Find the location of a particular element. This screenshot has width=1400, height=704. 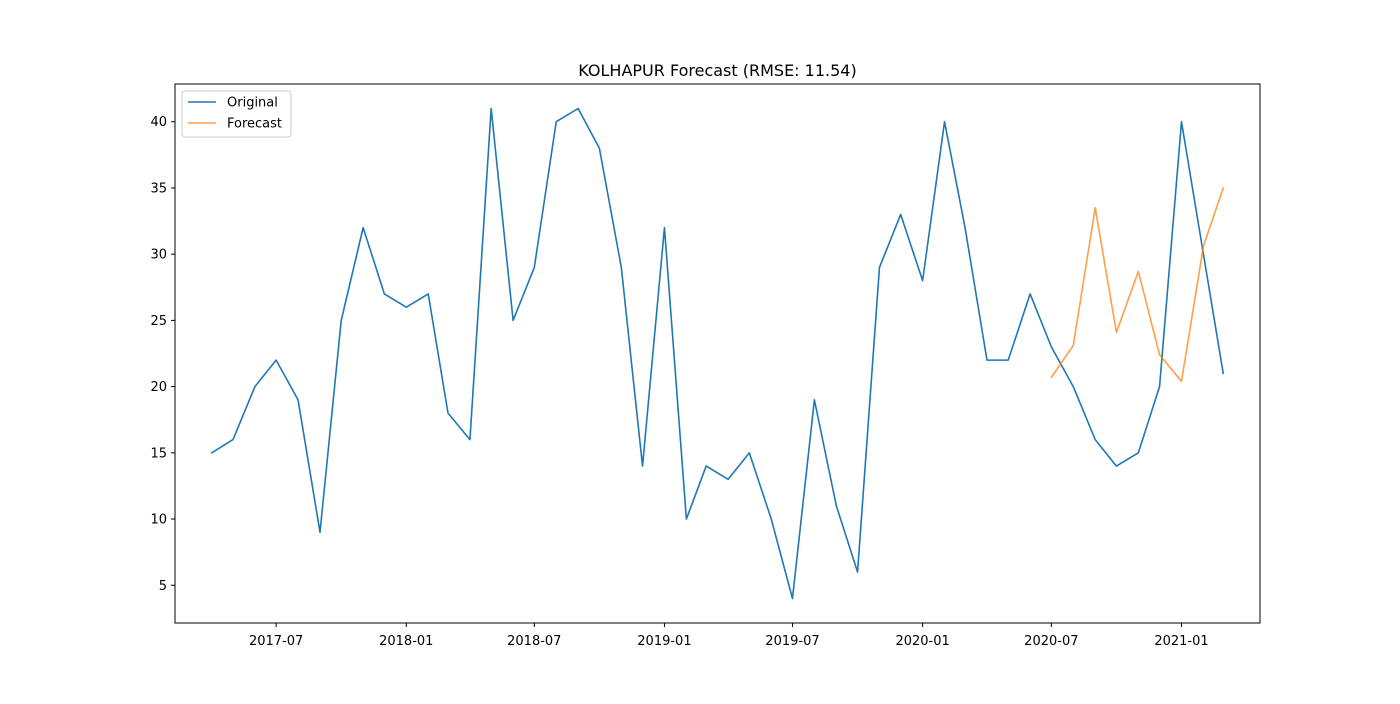

y-tick-label: 40 is located at coordinates (158, 122).